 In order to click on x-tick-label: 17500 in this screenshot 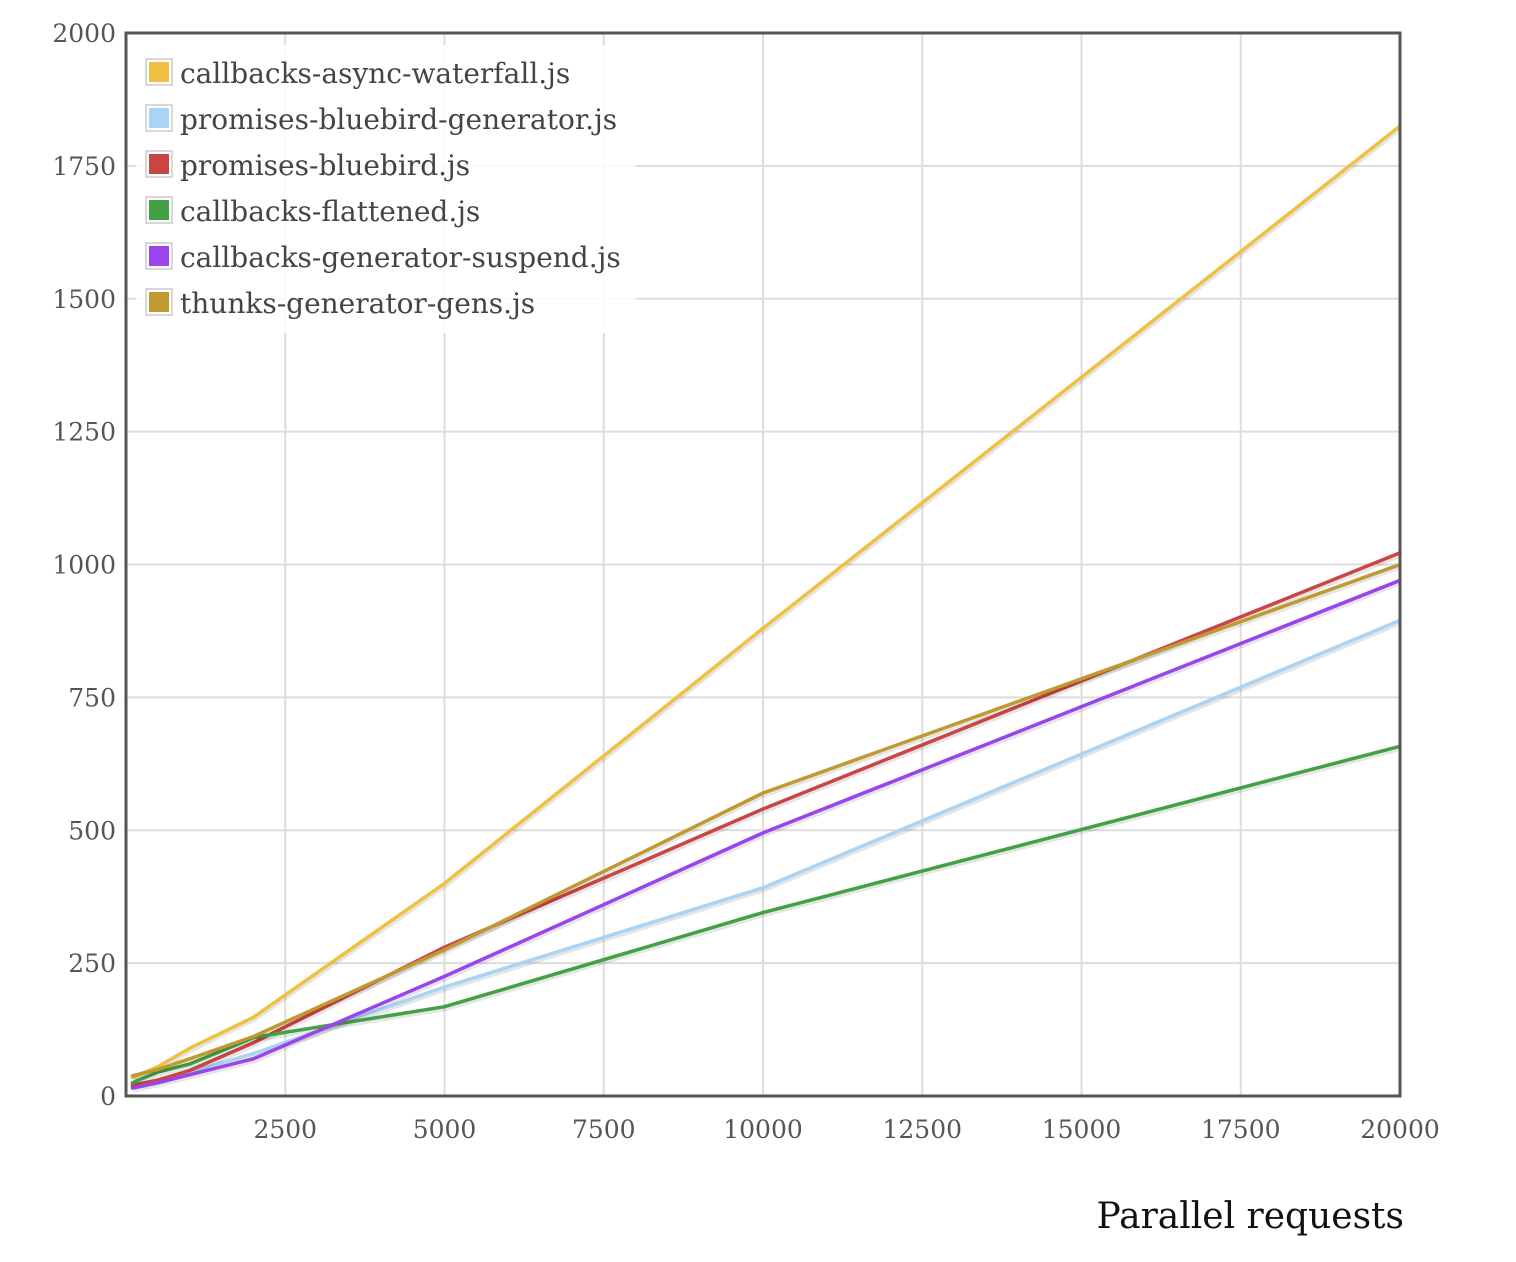, I will do `click(1241, 1129)`.